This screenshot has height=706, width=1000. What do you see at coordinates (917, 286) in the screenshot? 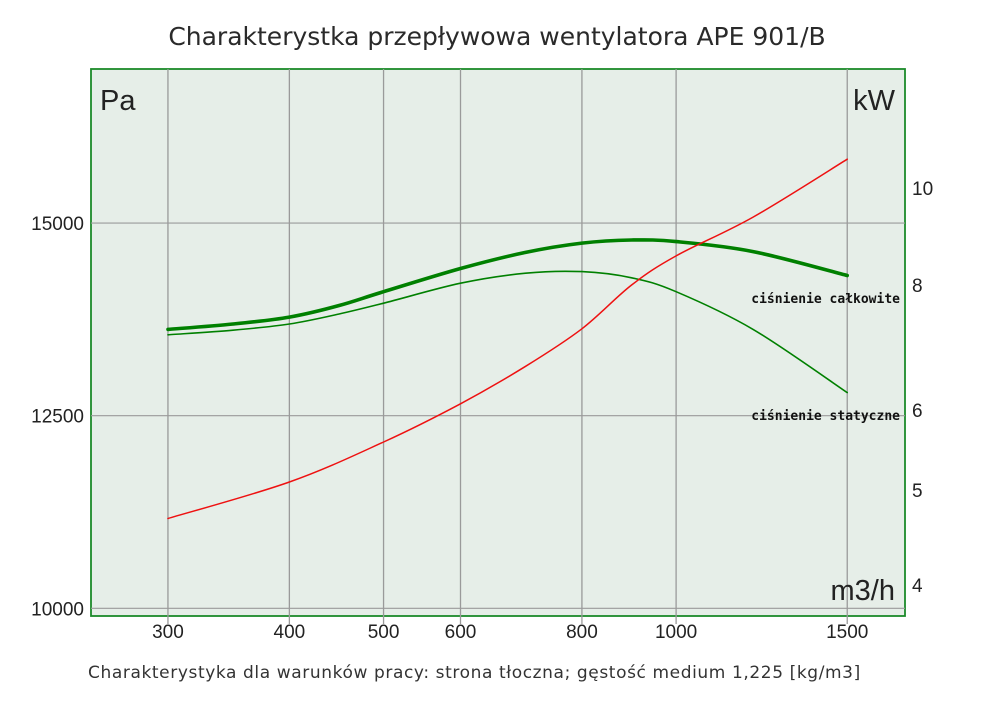
I see `y-right-tick-label: 8` at bounding box center [917, 286].